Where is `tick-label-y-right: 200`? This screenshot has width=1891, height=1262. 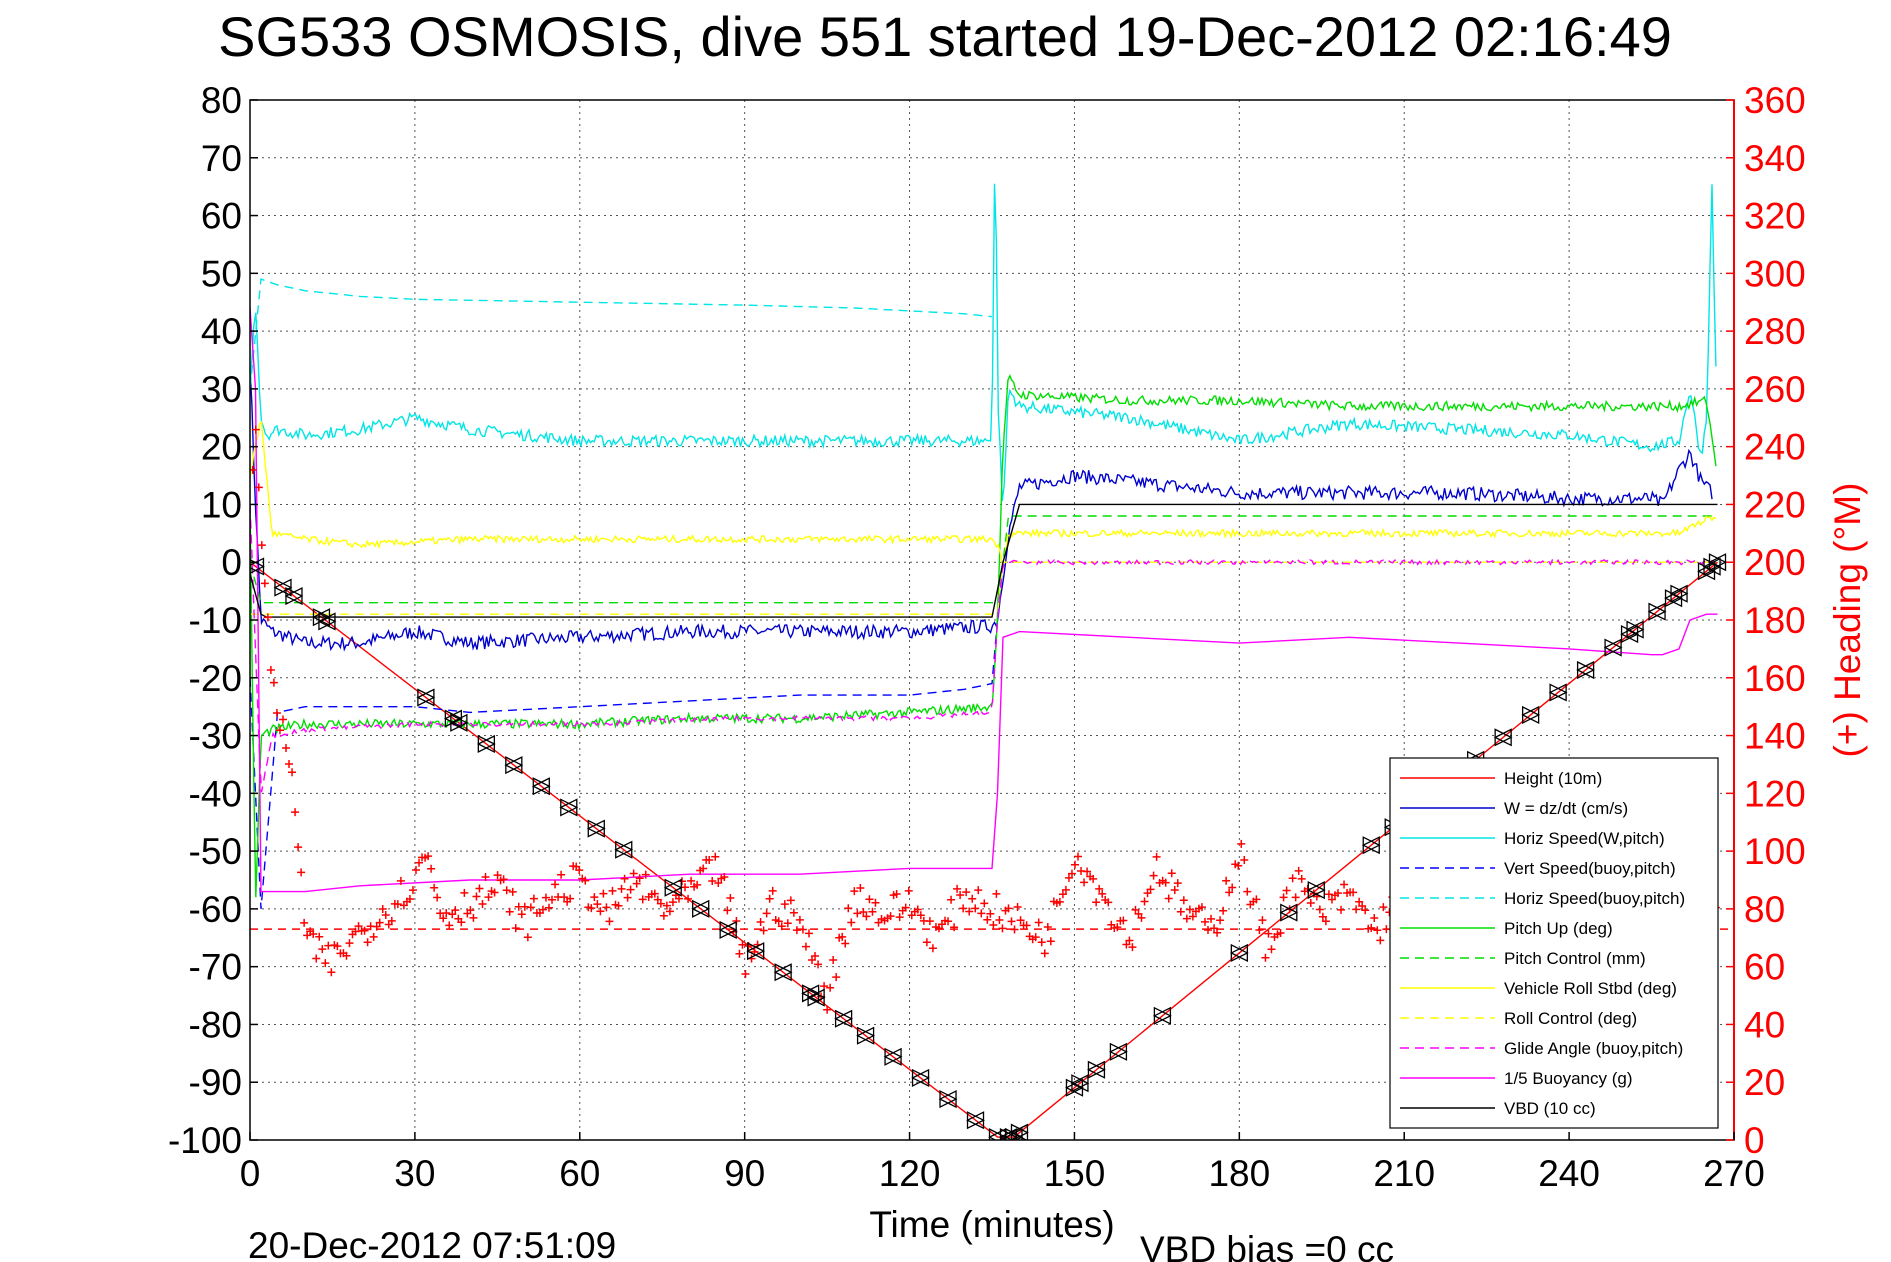 tick-label-y-right: 200 is located at coordinates (1775, 562).